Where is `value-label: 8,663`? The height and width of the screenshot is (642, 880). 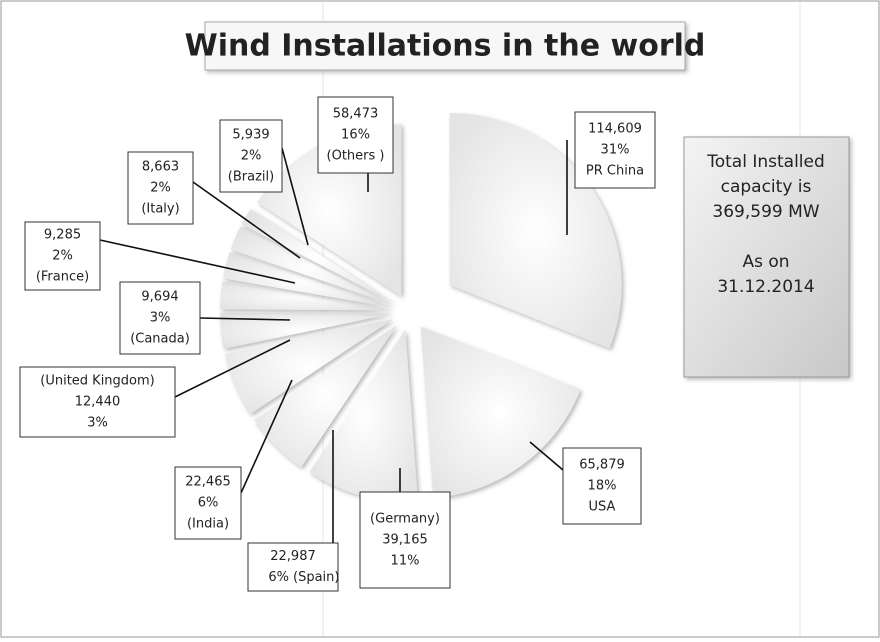 value-label: 8,663 is located at coordinates (160, 167).